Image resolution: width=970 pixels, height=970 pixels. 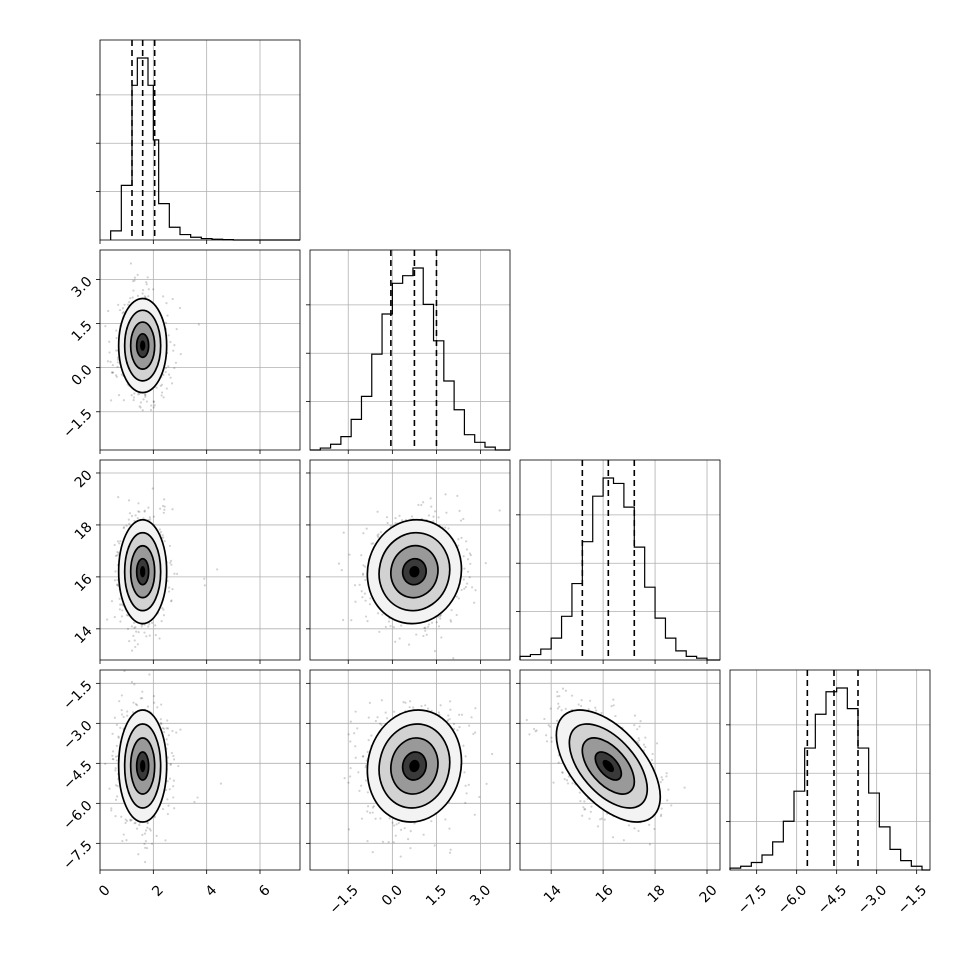 I want to click on x-tick-label: −4.5, so click(x=832, y=899).